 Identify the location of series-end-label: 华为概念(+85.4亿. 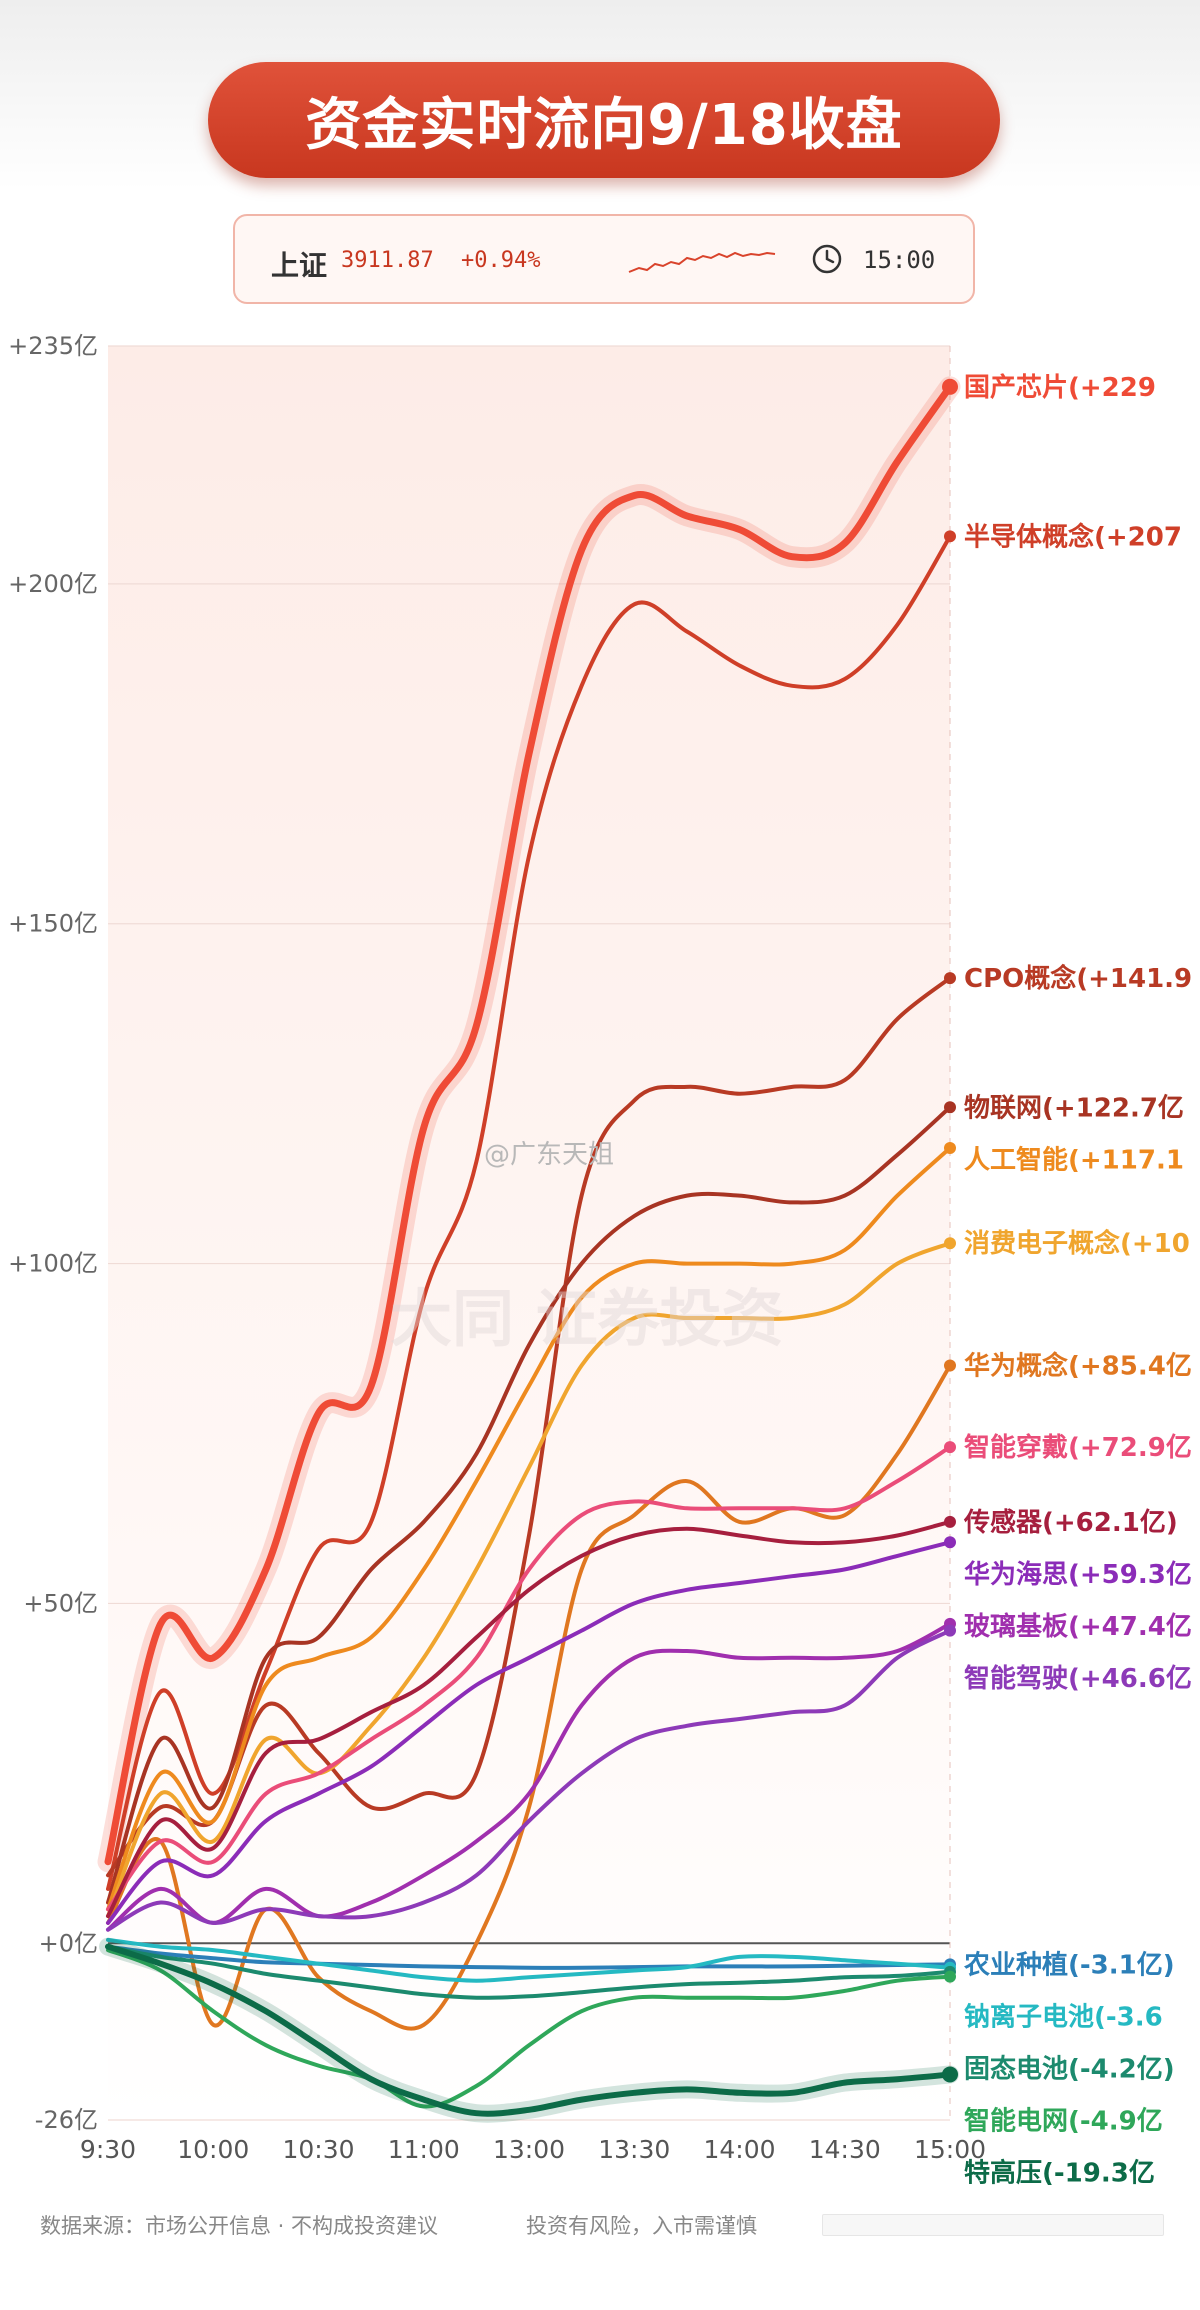
(1078, 1366).